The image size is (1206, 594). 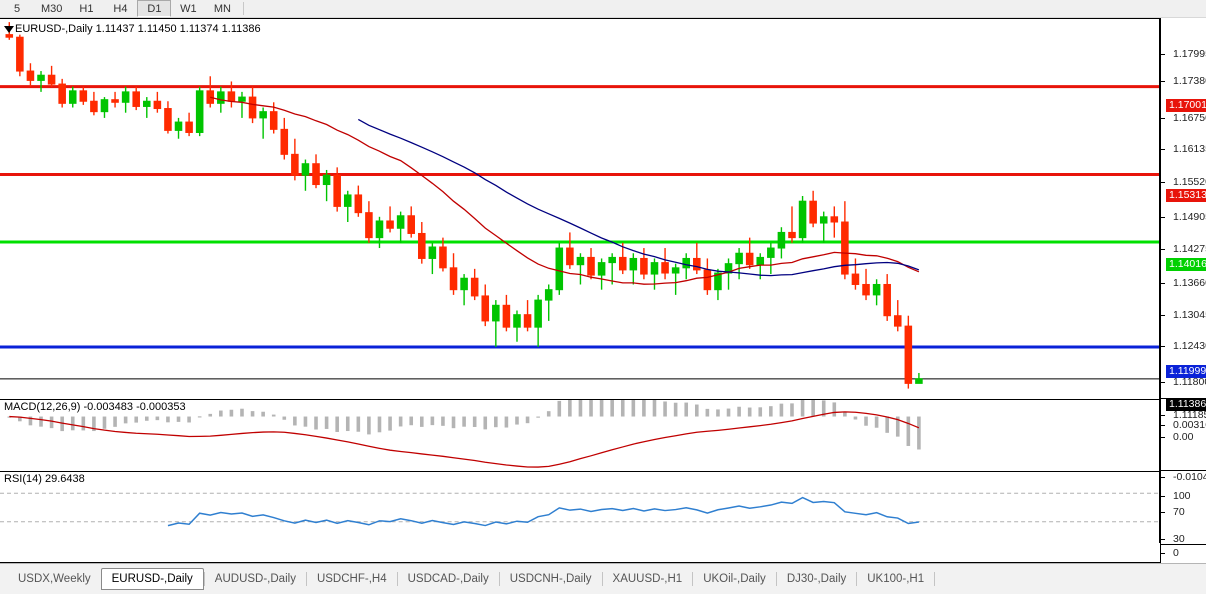 I want to click on timeframe-button-m30: M30, so click(x=52, y=8).